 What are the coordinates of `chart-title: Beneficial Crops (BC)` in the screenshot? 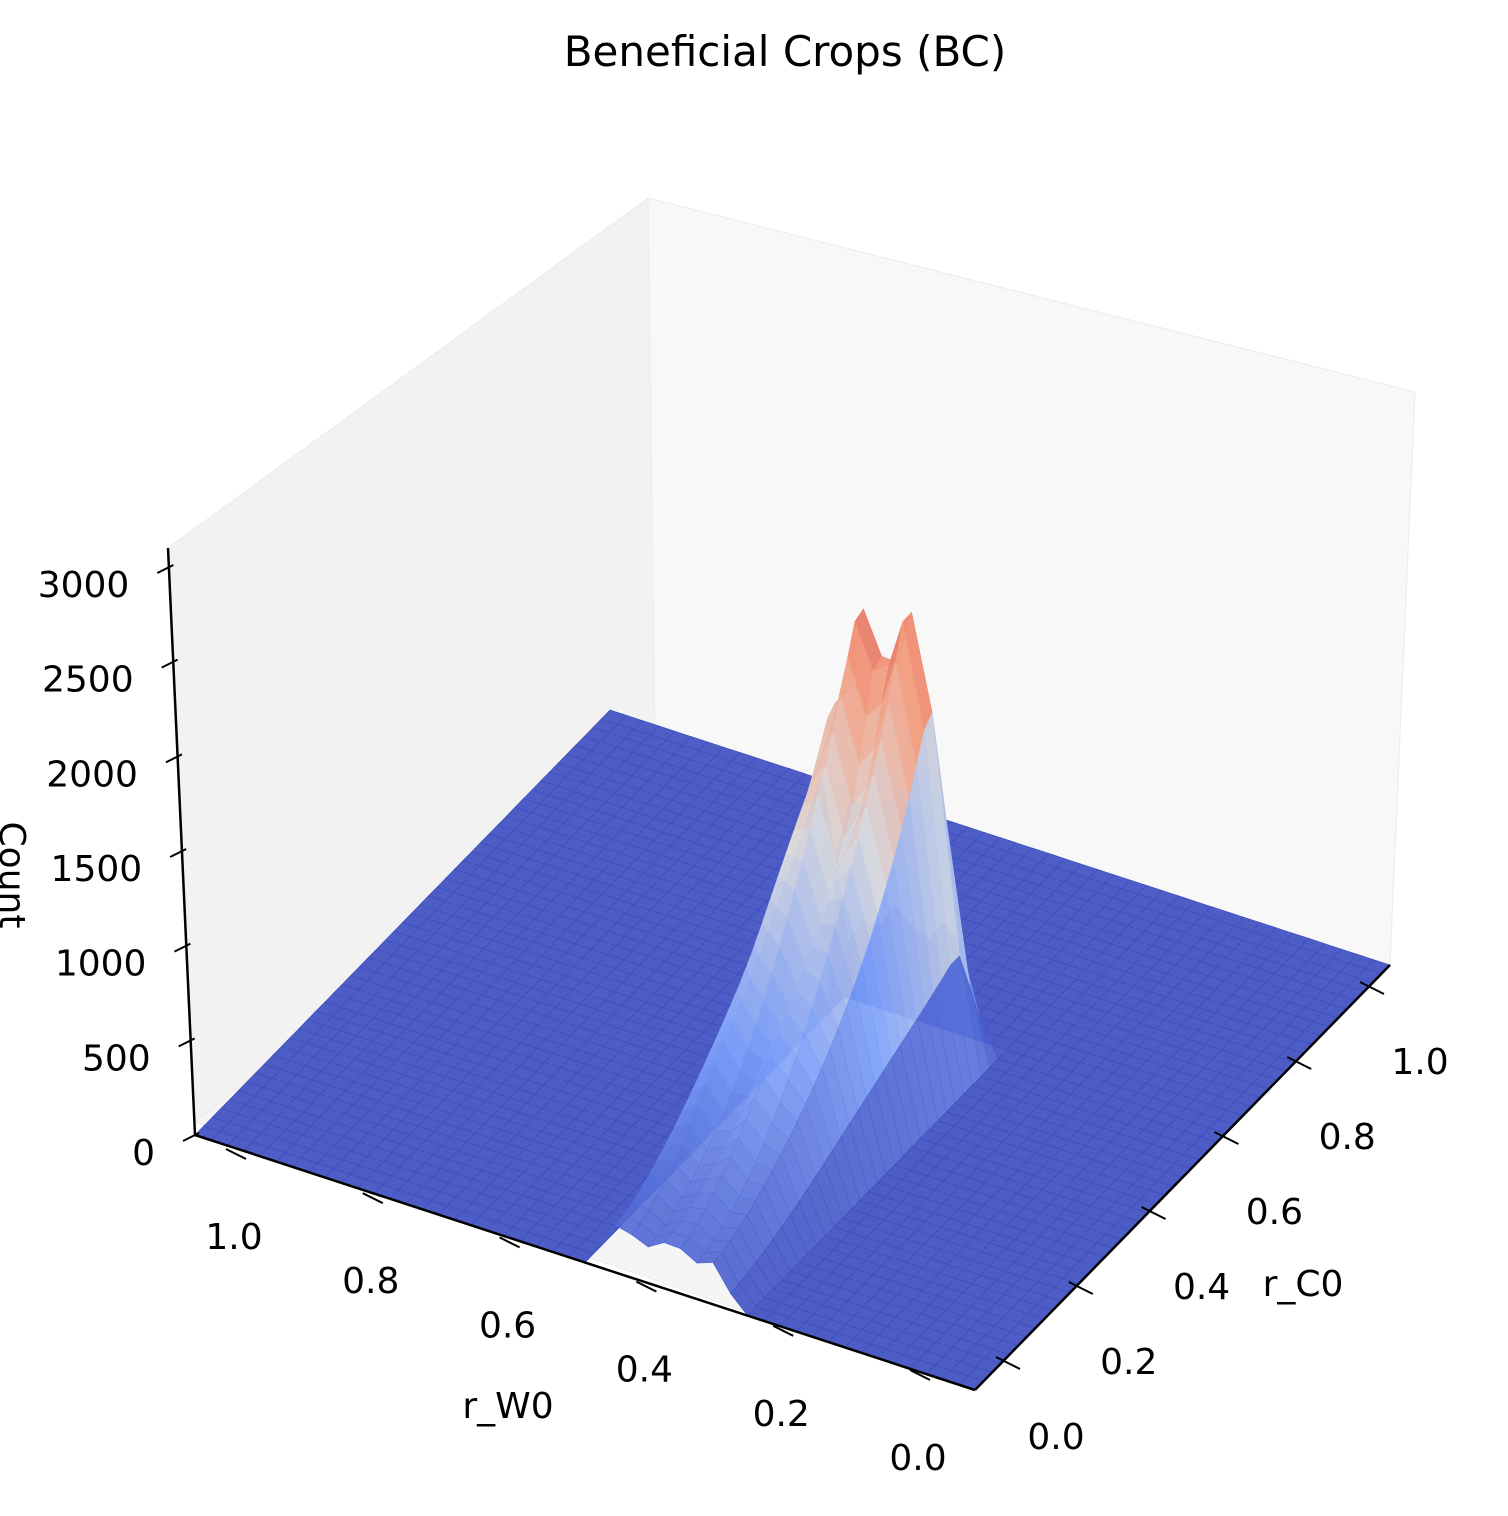 It's located at (785, 51).